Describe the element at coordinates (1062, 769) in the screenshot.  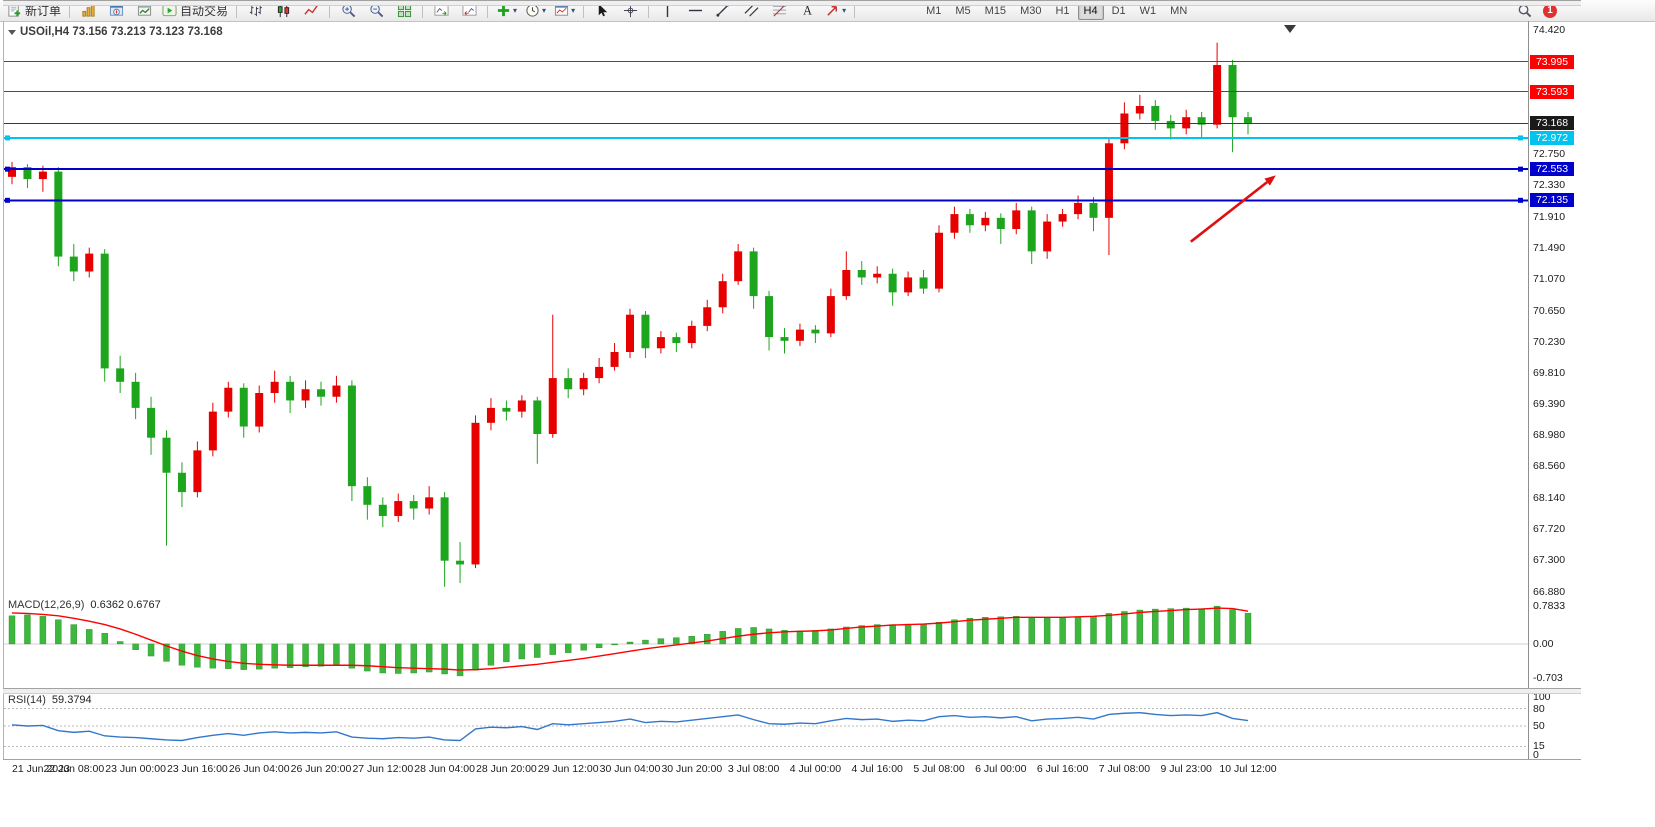
I see `time-label: 6 Jul 16:00` at that location.